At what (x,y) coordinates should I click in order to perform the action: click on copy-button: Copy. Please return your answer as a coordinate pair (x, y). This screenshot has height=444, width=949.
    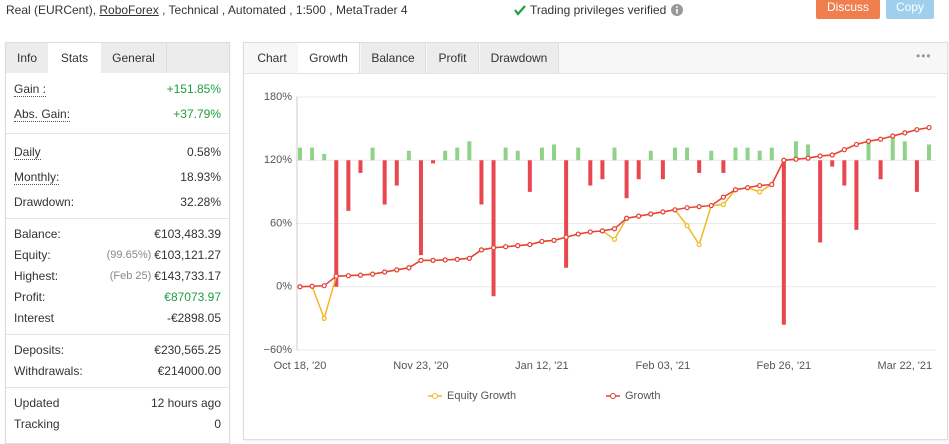
    Looking at the image, I should click on (910, 9).